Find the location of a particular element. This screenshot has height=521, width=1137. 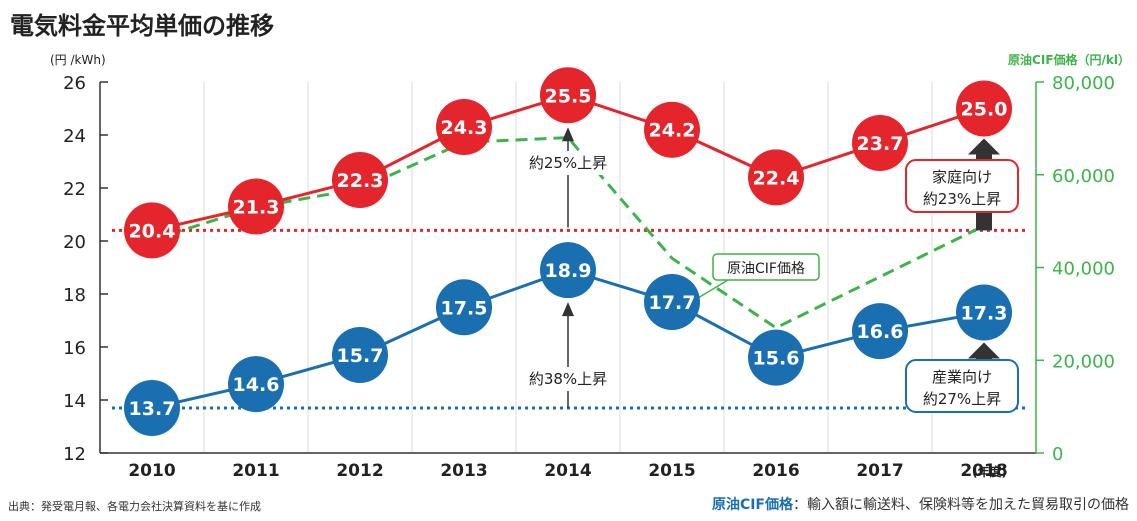

industrial-data-label: 17.5 is located at coordinates (464, 308).